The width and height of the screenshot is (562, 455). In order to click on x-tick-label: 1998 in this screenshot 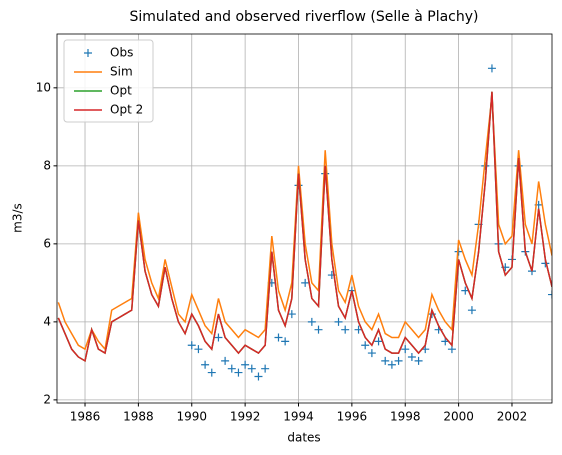, I will do `click(405, 417)`.